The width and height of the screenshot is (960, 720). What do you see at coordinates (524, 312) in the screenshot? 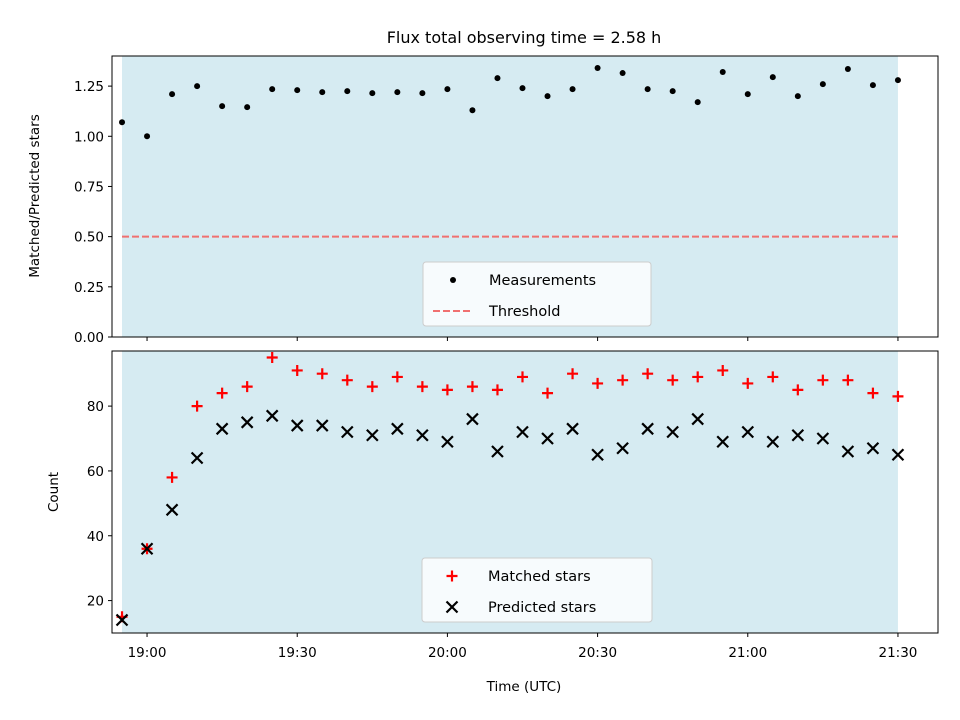
I see `legend-label: Threshold` at bounding box center [524, 312].